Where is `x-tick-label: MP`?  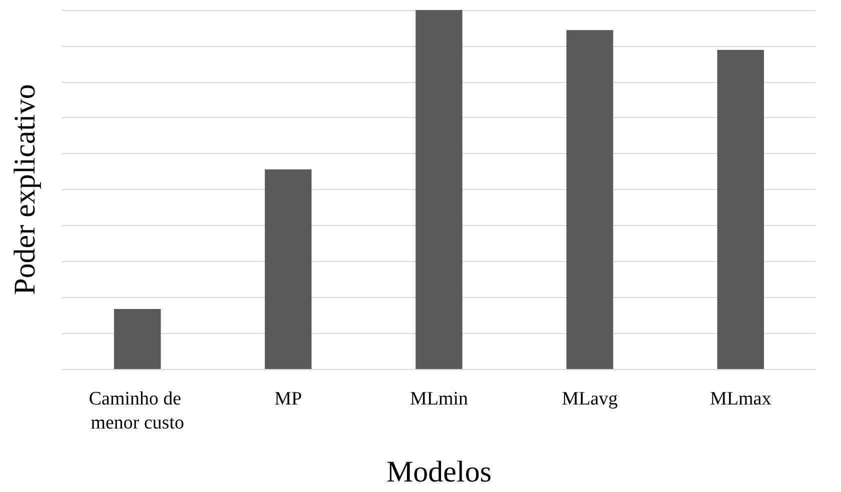 x-tick-label: MP is located at coordinates (288, 399).